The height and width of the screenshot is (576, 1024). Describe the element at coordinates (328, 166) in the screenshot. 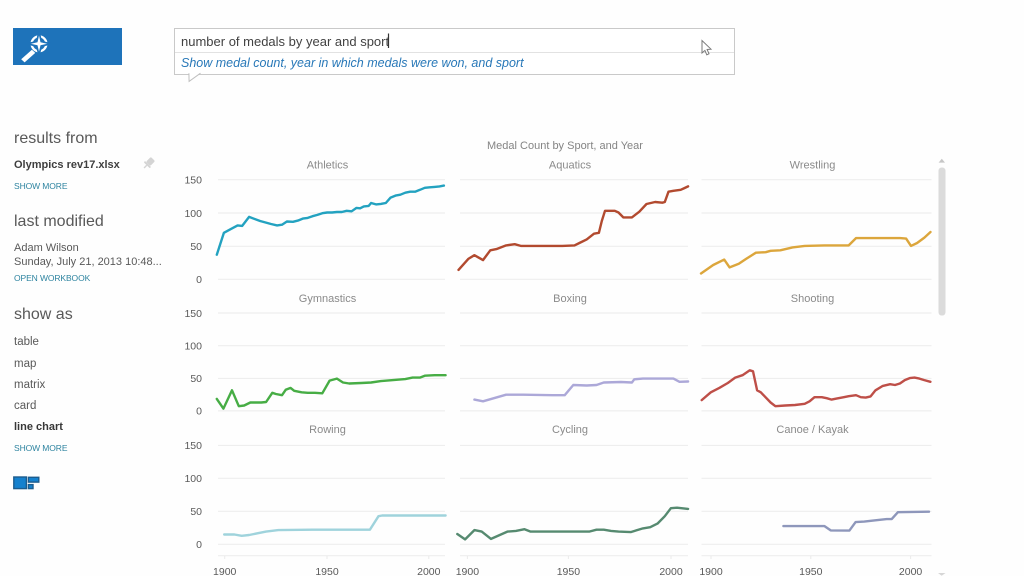

I see `svg-text: Athletics` at that location.